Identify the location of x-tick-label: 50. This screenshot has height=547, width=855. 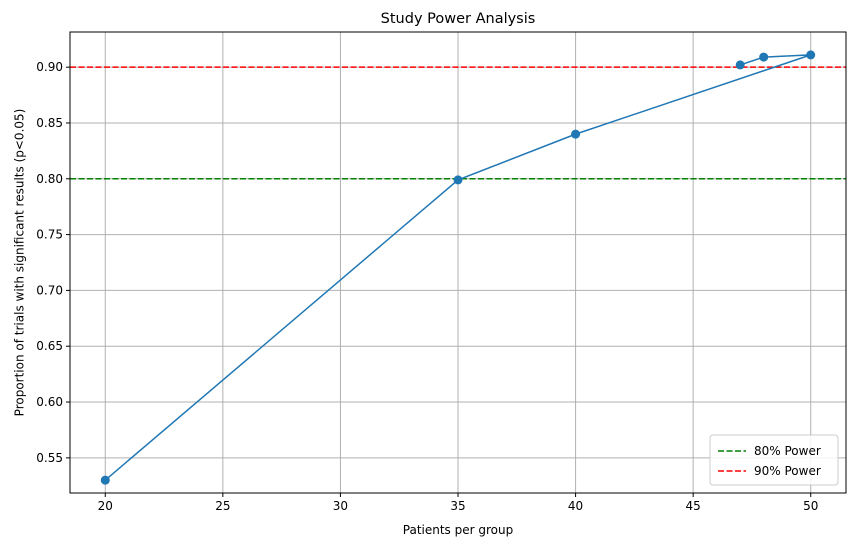
(810, 506).